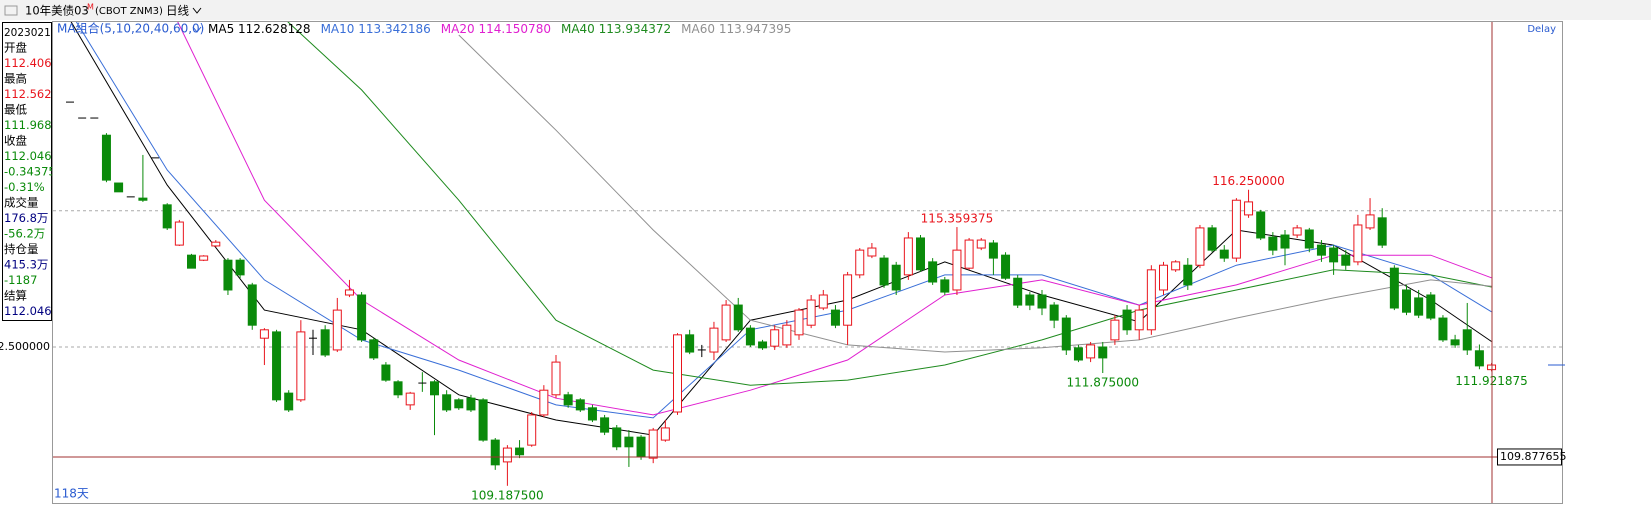 This screenshot has height=531, width=1651. What do you see at coordinates (71, 494) in the screenshot?
I see `days: 118天` at bounding box center [71, 494].